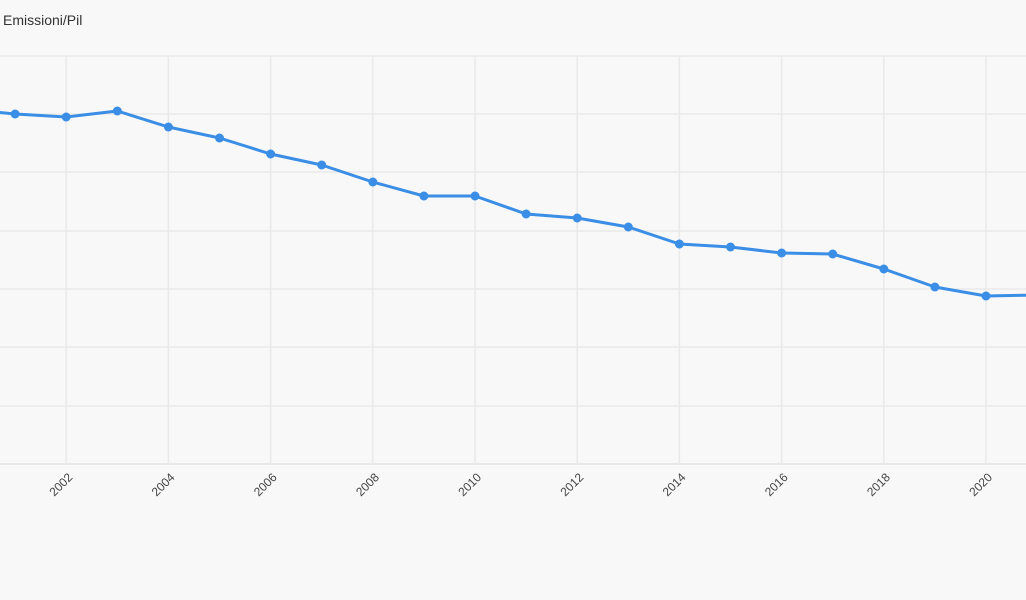 The height and width of the screenshot is (600, 1026). I want to click on x-tick-label: 2008, so click(367, 484).